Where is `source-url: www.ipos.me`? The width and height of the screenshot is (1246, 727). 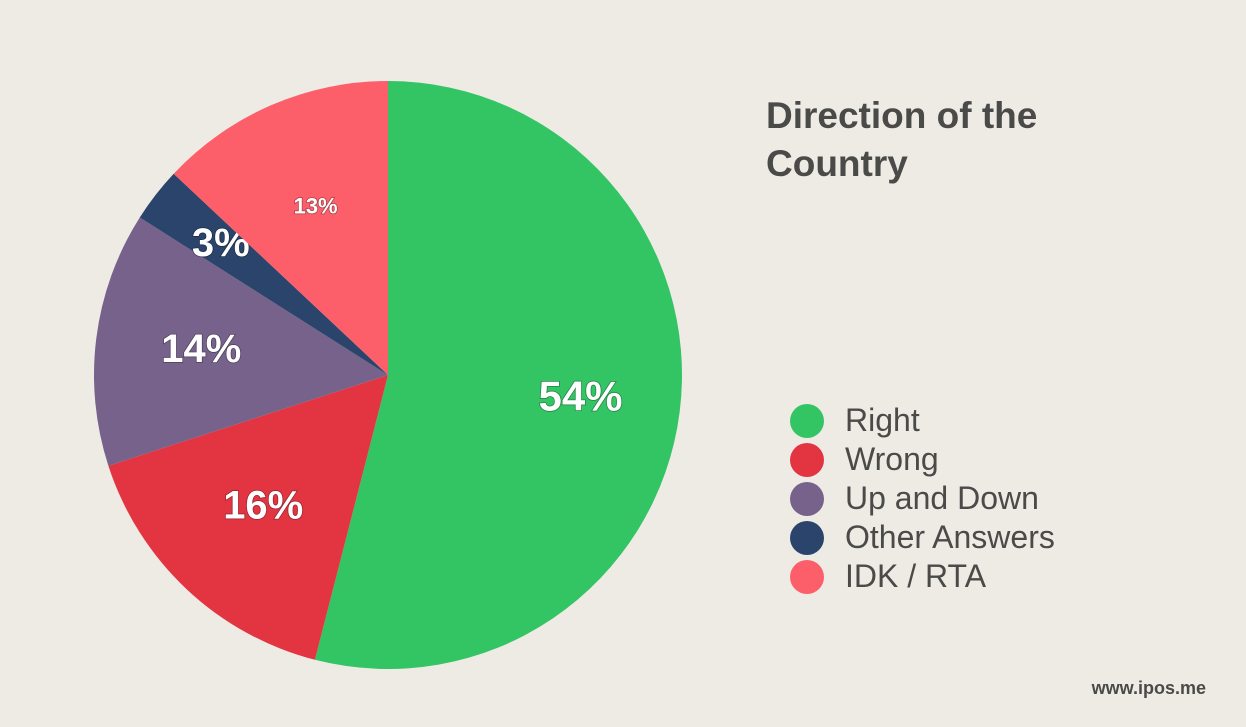
source-url: www.ipos.me is located at coordinates (1148, 688).